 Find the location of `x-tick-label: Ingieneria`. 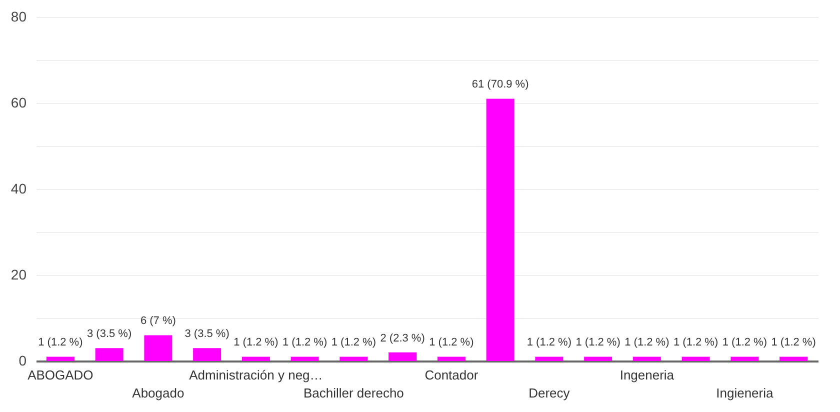

x-tick-label: Ingieneria is located at coordinates (745, 393).